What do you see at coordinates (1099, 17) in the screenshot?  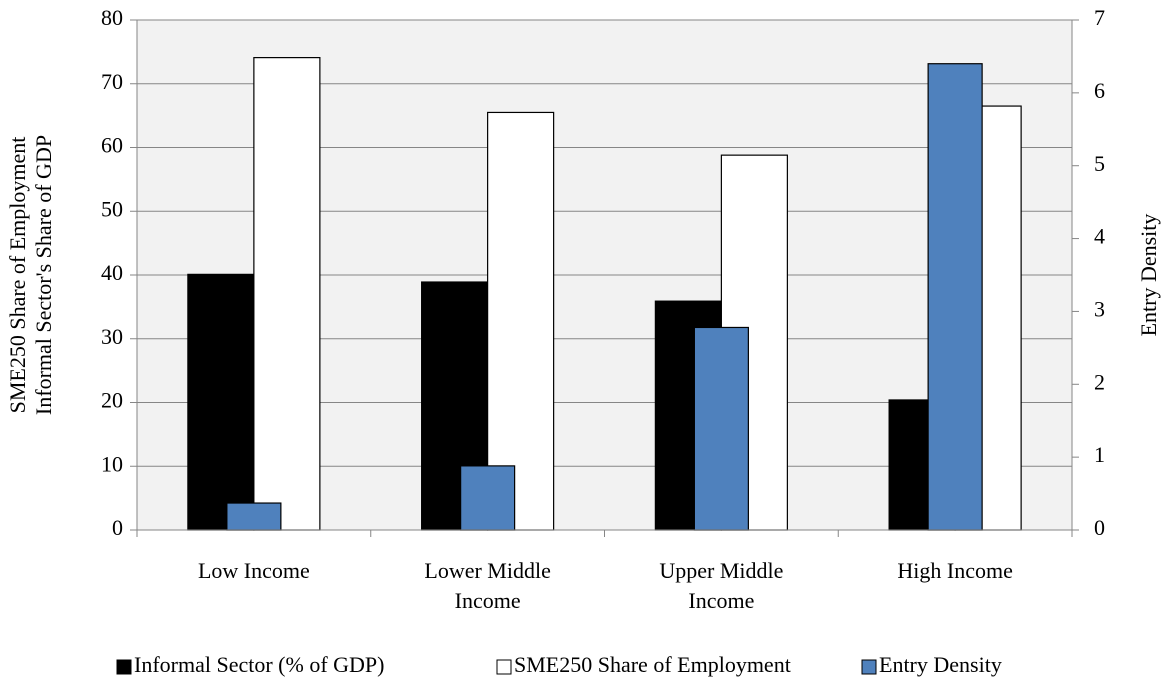 I see `y2-tick-label: 7` at bounding box center [1099, 17].